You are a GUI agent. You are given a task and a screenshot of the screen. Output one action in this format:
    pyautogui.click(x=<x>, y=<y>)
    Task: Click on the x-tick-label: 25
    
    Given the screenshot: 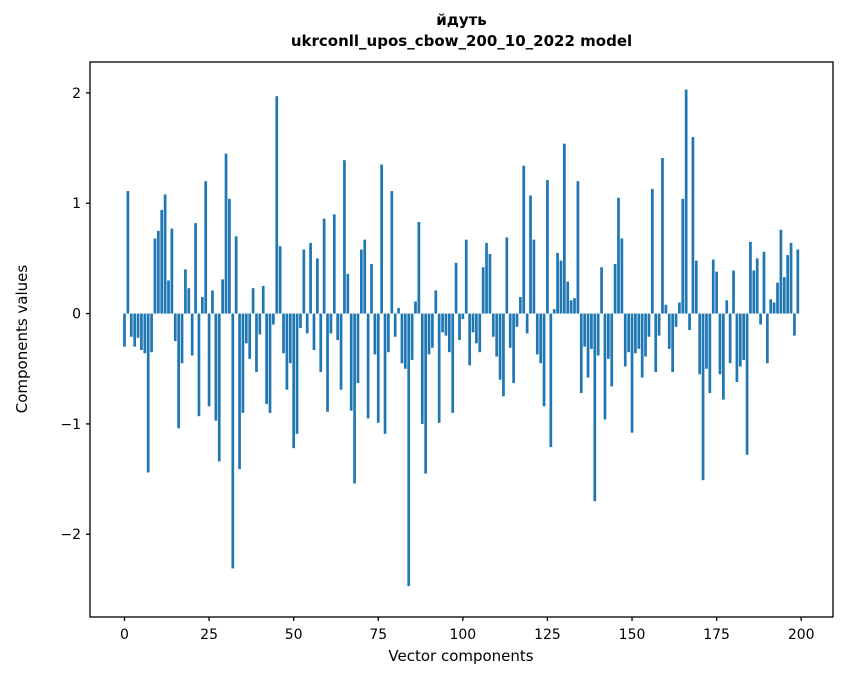 What is the action you would take?
    pyautogui.click(x=209, y=635)
    